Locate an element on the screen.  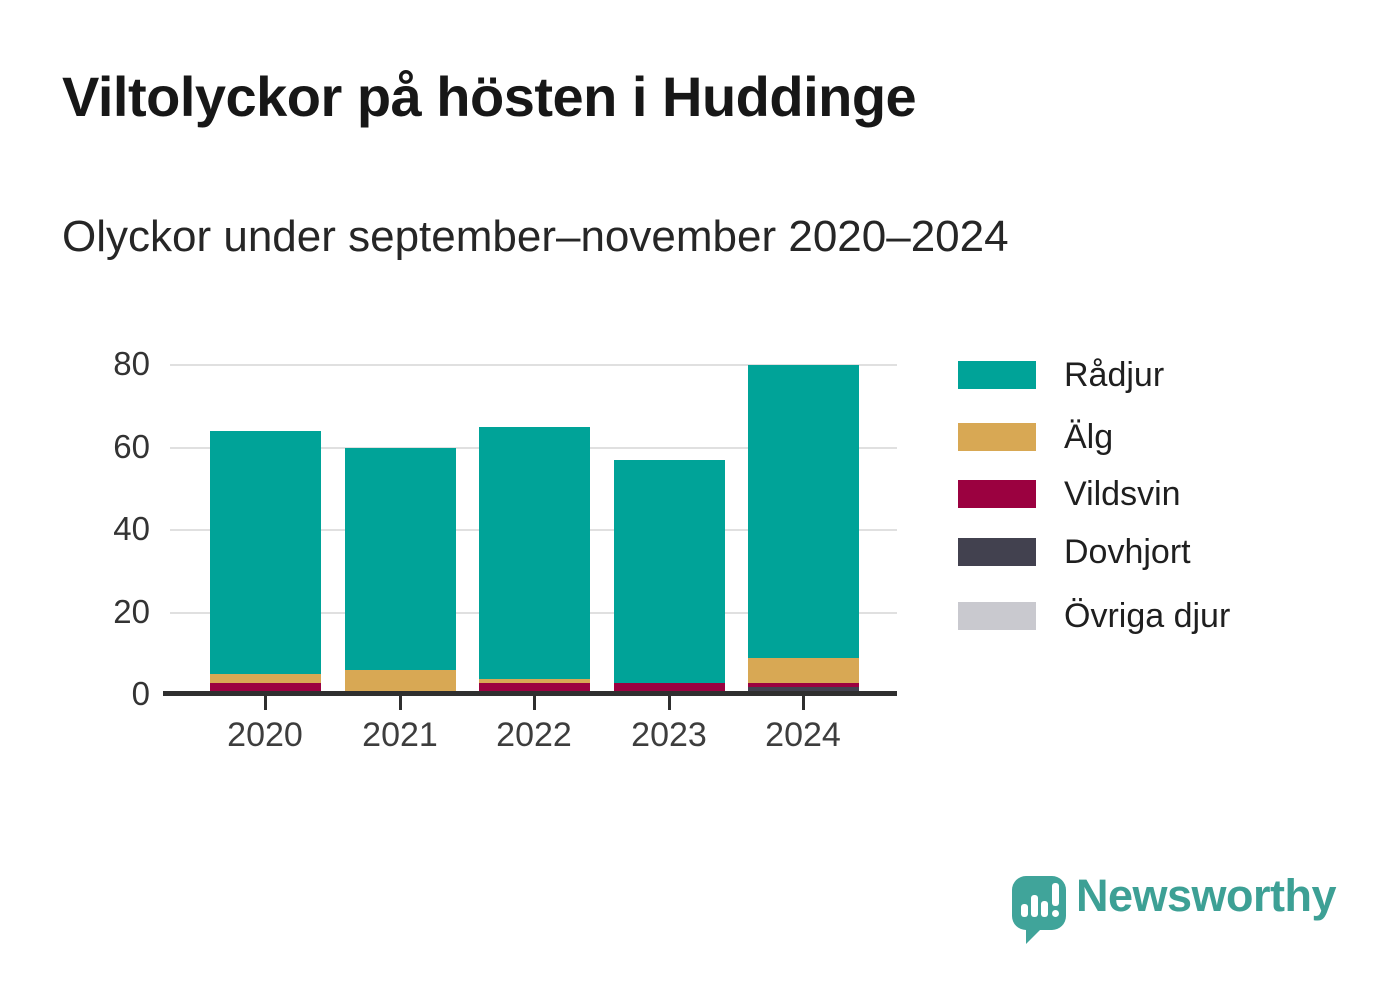
bar-segment-2022-Älg is located at coordinates (534, 680).